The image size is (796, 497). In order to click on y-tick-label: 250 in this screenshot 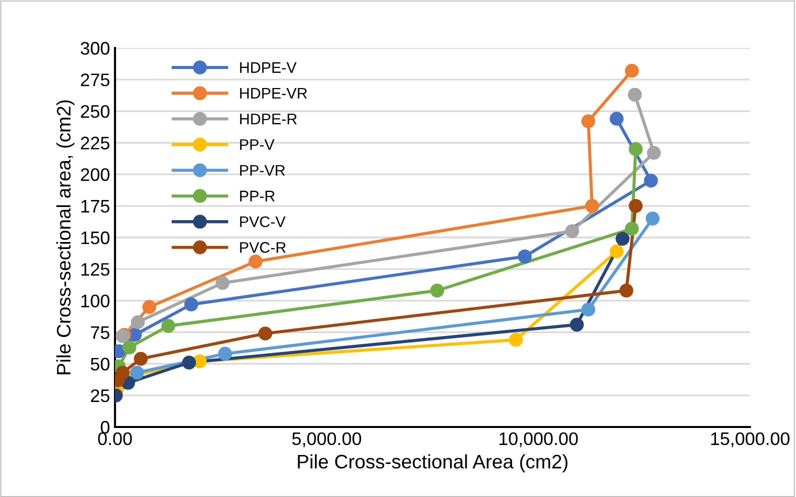, I will do `click(95, 111)`.